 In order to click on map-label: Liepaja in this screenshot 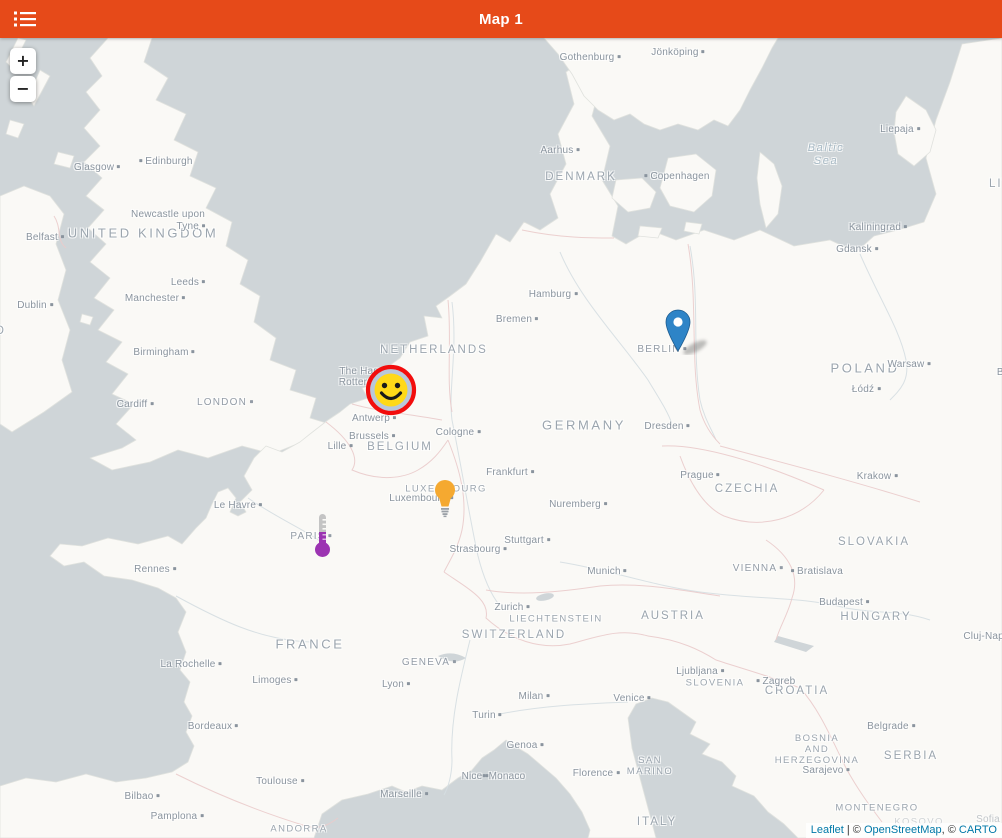, I will do `click(900, 130)`.